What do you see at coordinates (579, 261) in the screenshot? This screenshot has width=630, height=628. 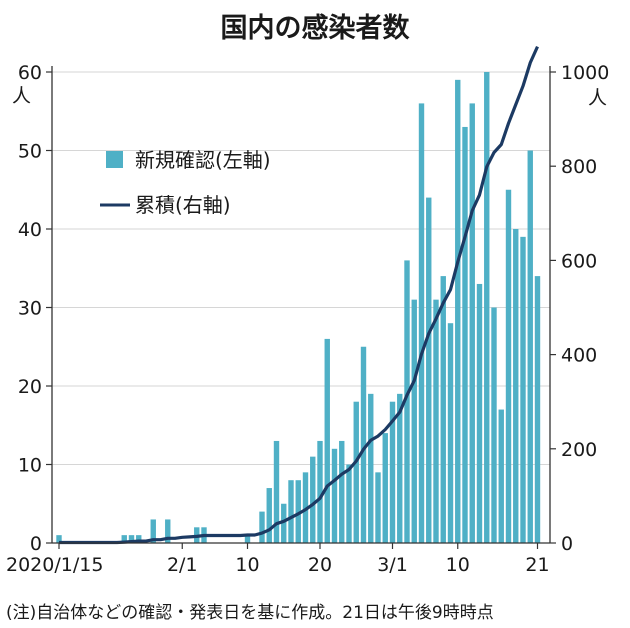 I see `right-axis-tick-label: 600` at bounding box center [579, 261].